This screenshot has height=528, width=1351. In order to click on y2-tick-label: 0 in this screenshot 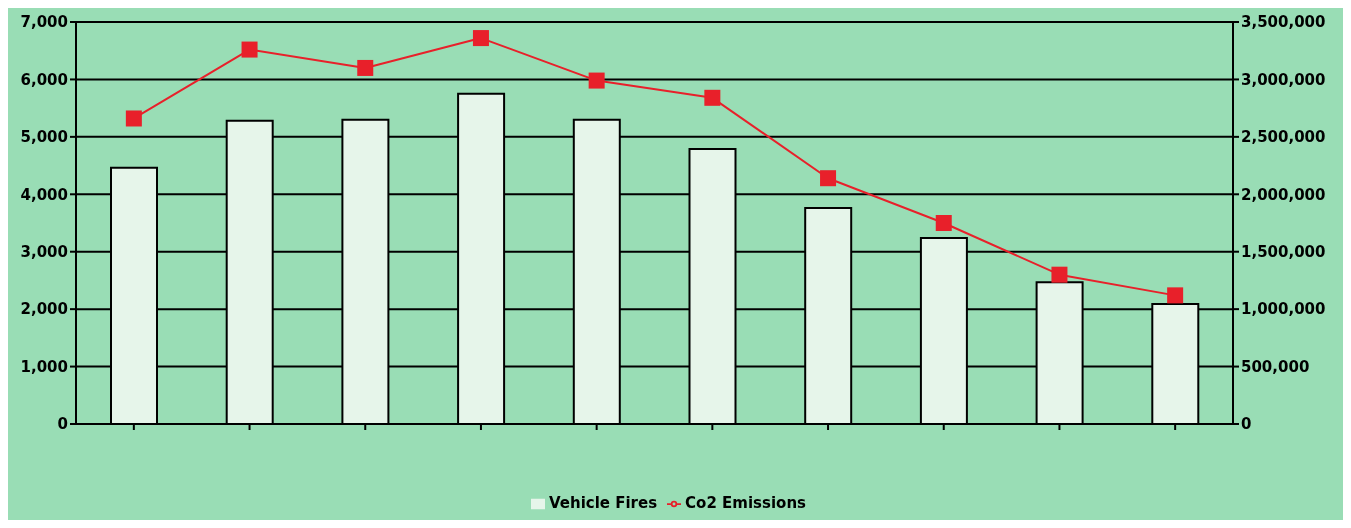, I will do `click(1246, 424)`.